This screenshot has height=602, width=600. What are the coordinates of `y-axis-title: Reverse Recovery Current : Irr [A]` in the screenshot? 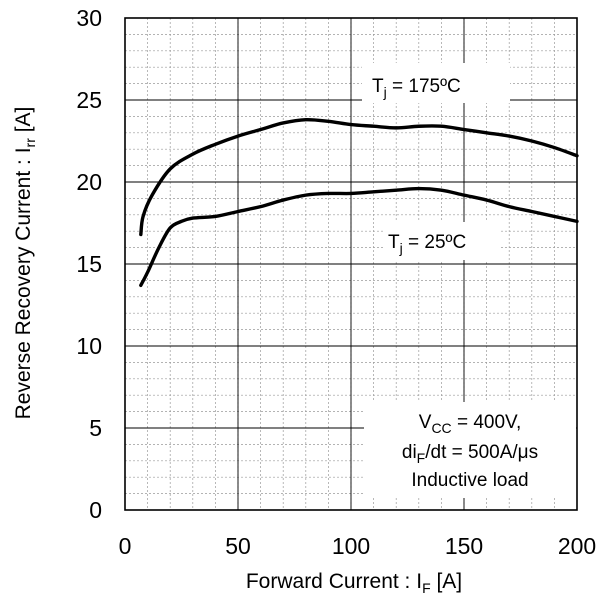 It's located at (25, 263).